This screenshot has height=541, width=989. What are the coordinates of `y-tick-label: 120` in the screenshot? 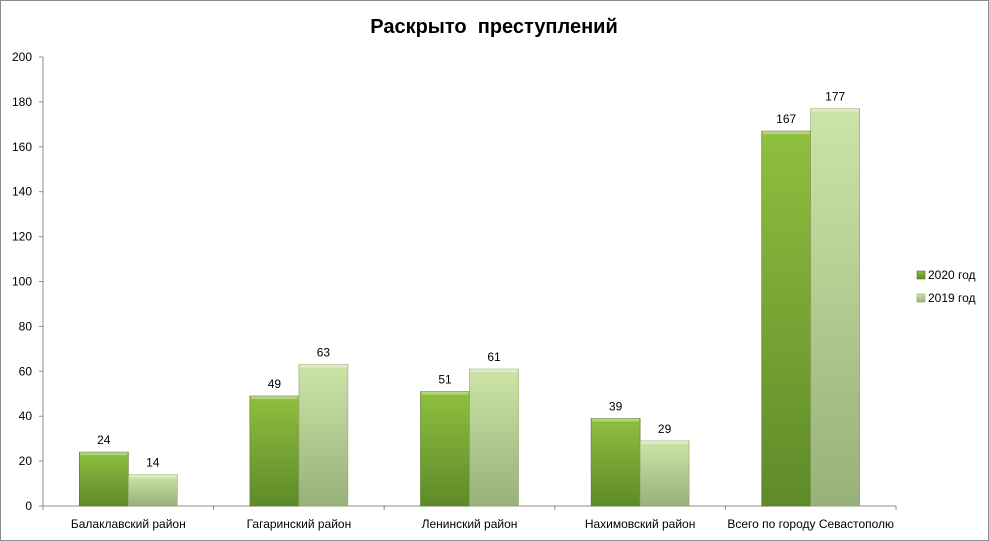 It's located at (22, 237).